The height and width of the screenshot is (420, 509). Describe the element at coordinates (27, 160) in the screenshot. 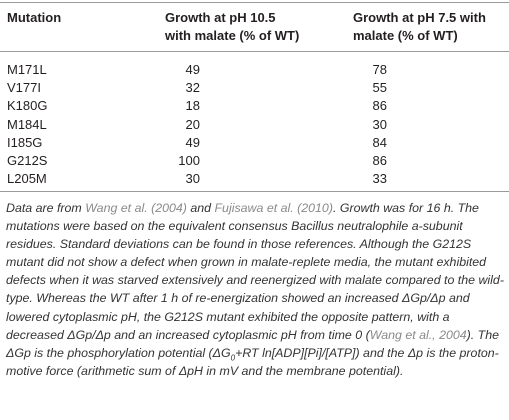

I see `table-cell: G212S` at that location.